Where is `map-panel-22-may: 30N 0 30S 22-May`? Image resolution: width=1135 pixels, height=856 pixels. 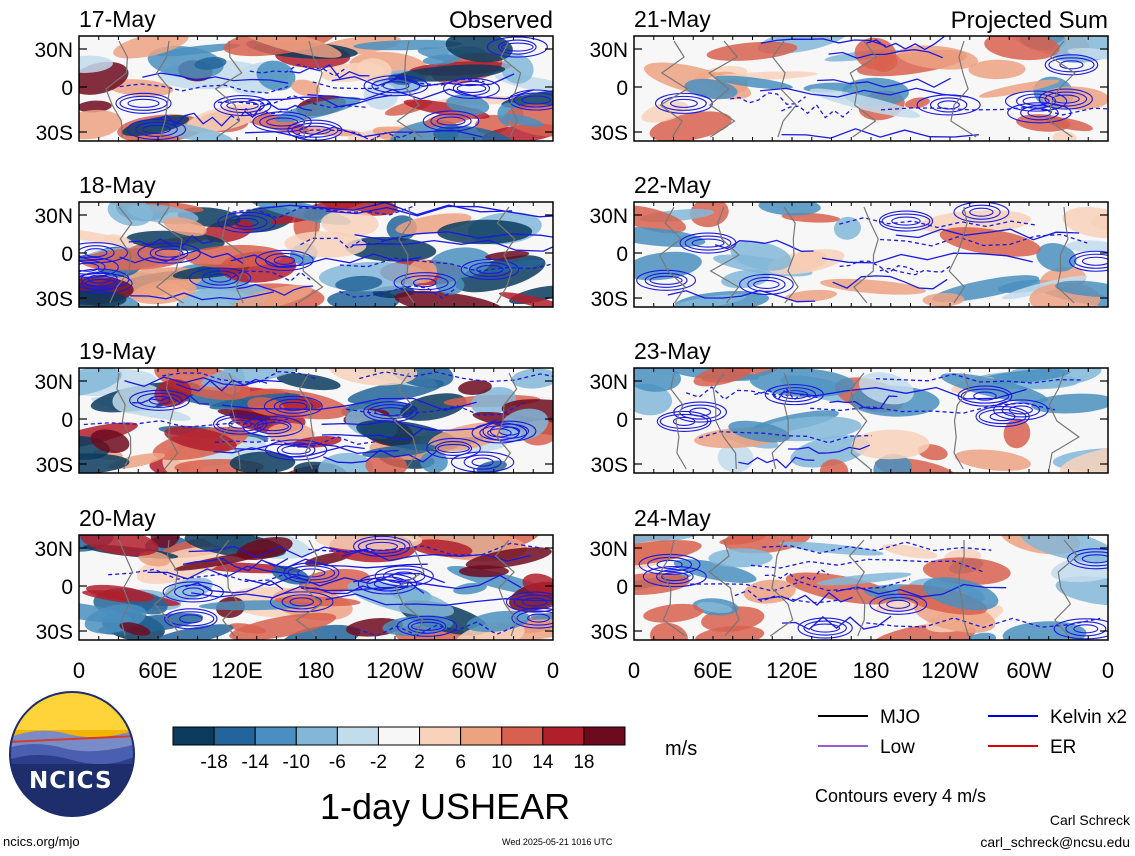 map-panel-22-may: 30N 0 30S 22-May is located at coordinates (849, 241).